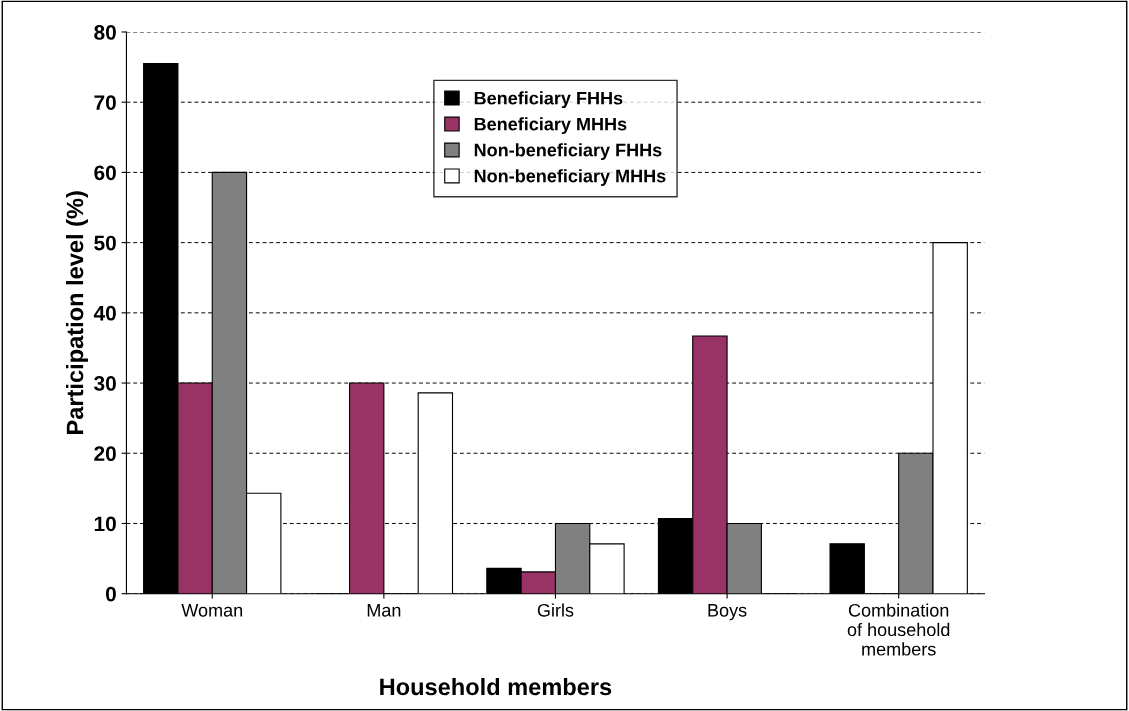 The image size is (1129, 711). What do you see at coordinates (496, 686) in the screenshot?
I see `x-axis-title: Household members` at bounding box center [496, 686].